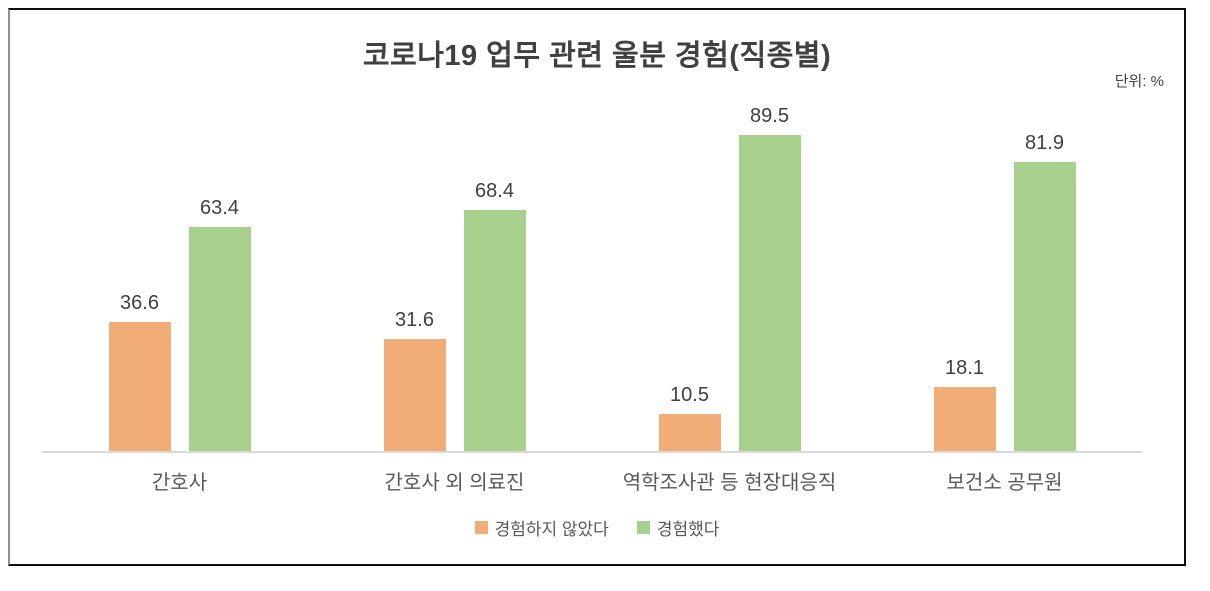 This screenshot has width=1210, height=591. Describe the element at coordinates (1004, 274) in the screenshot. I see `bar-group: 18.1 81.9` at that location.